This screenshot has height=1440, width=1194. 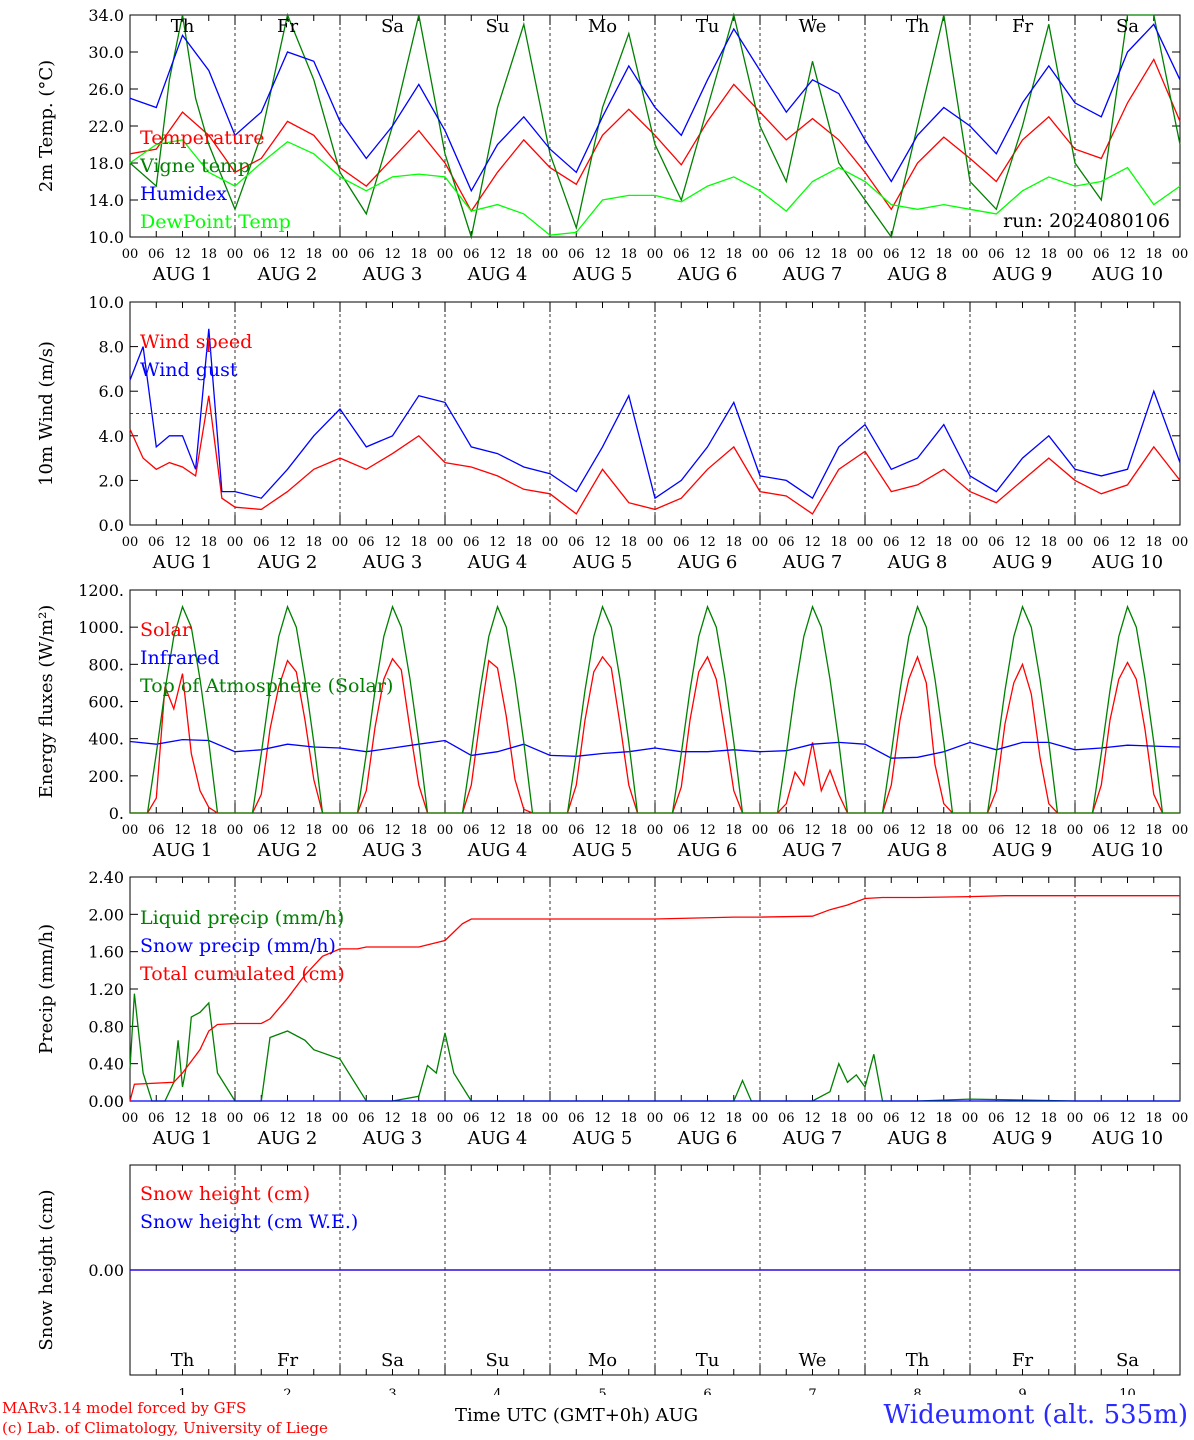 What do you see at coordinates (602, 26) in the screenshot?
I see `top-weekday-label: Mo` at bounding box center [602, 26].